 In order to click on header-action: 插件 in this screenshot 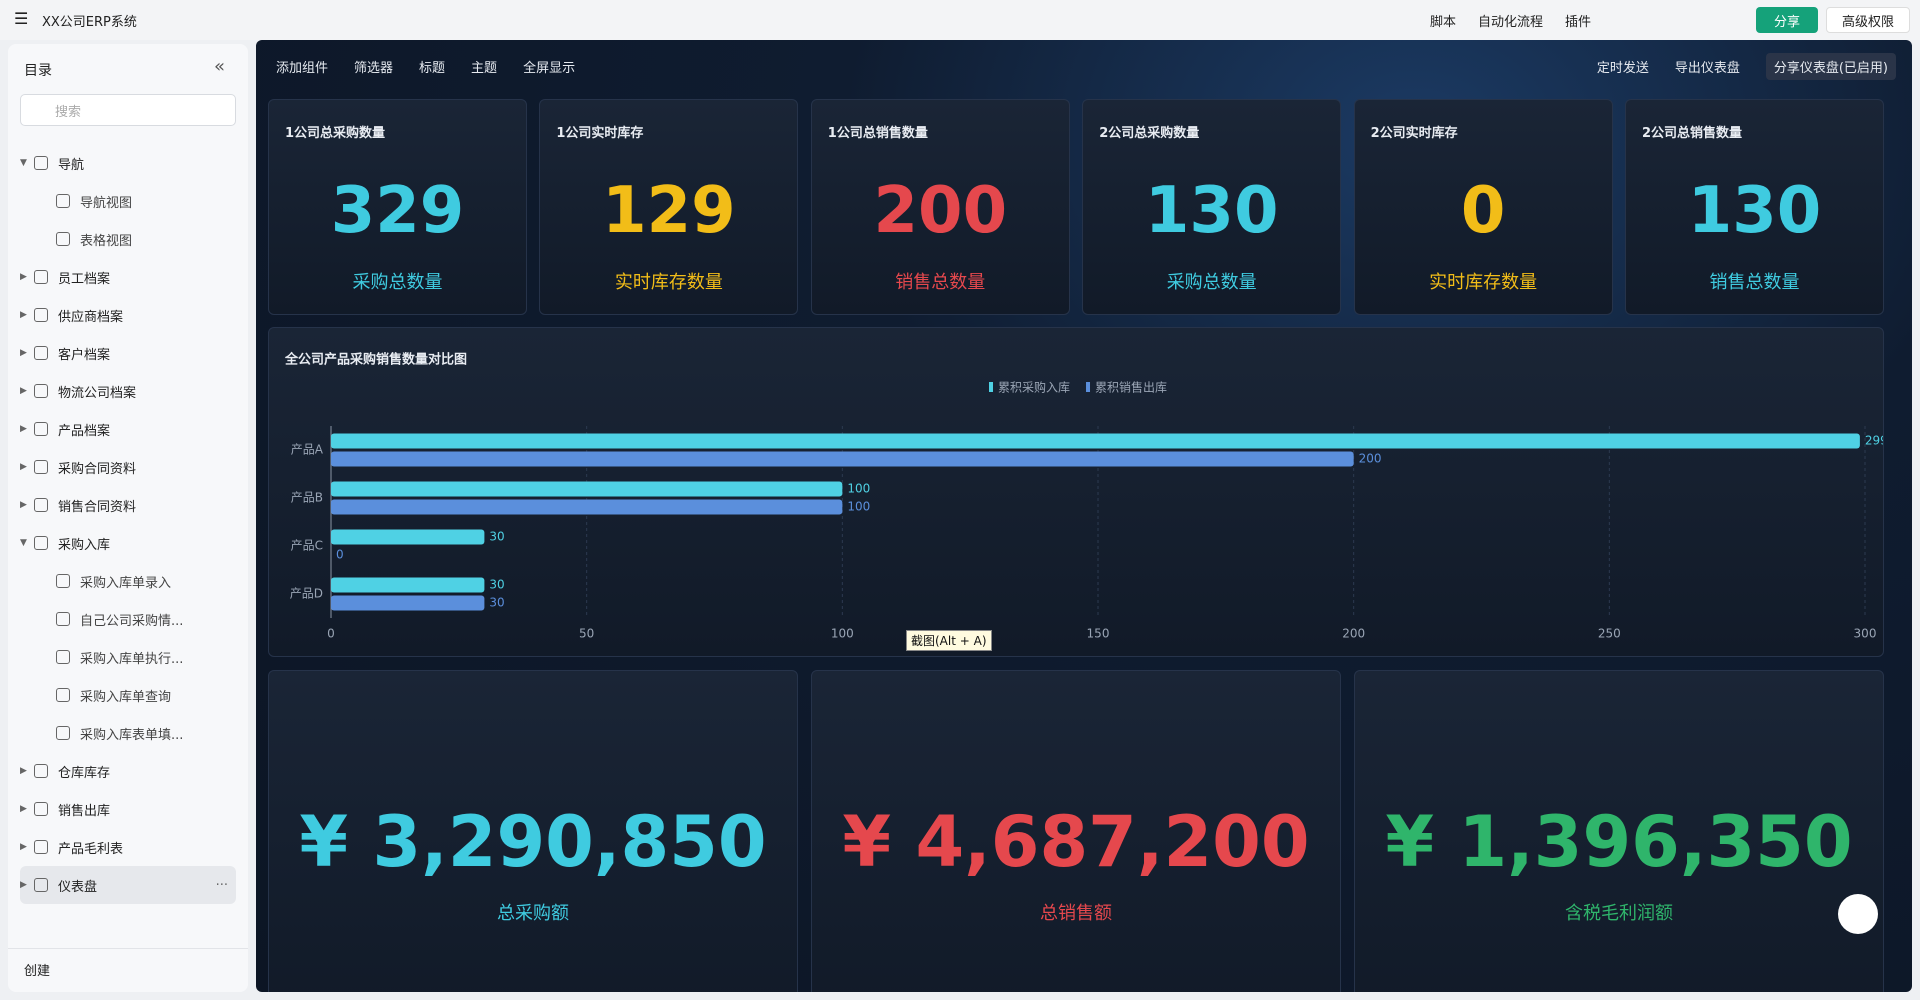, I will do `click(1578, 22)`.